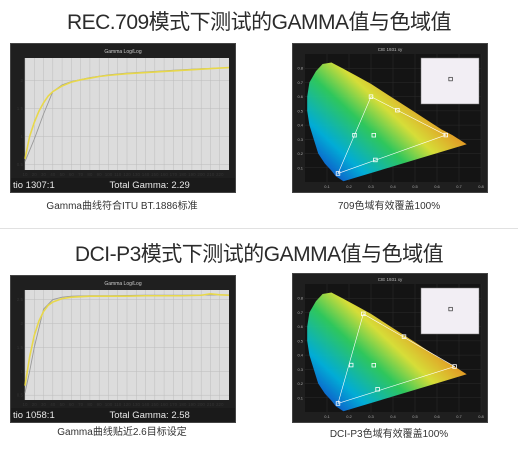  Describe the element at coordinates (300, 96) in the screenshot. I see `y-tick-label: 0.6` at that location.